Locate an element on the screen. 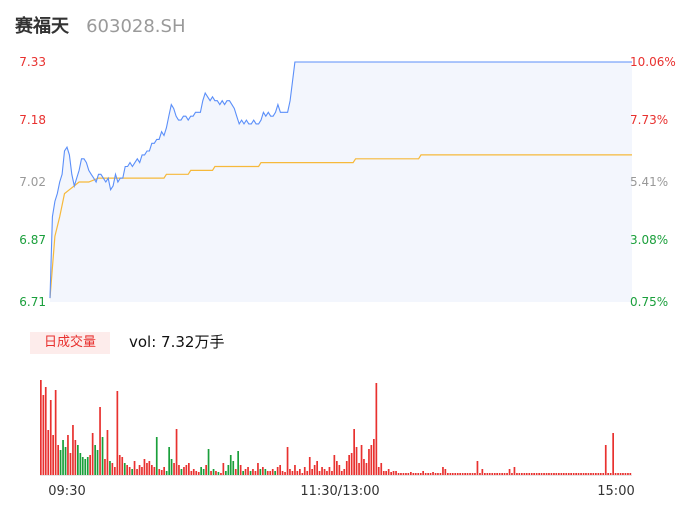 The height and width of the screenshot is (524, 686). x-tick-label: 15:00 is located at coordinates (615, 491).